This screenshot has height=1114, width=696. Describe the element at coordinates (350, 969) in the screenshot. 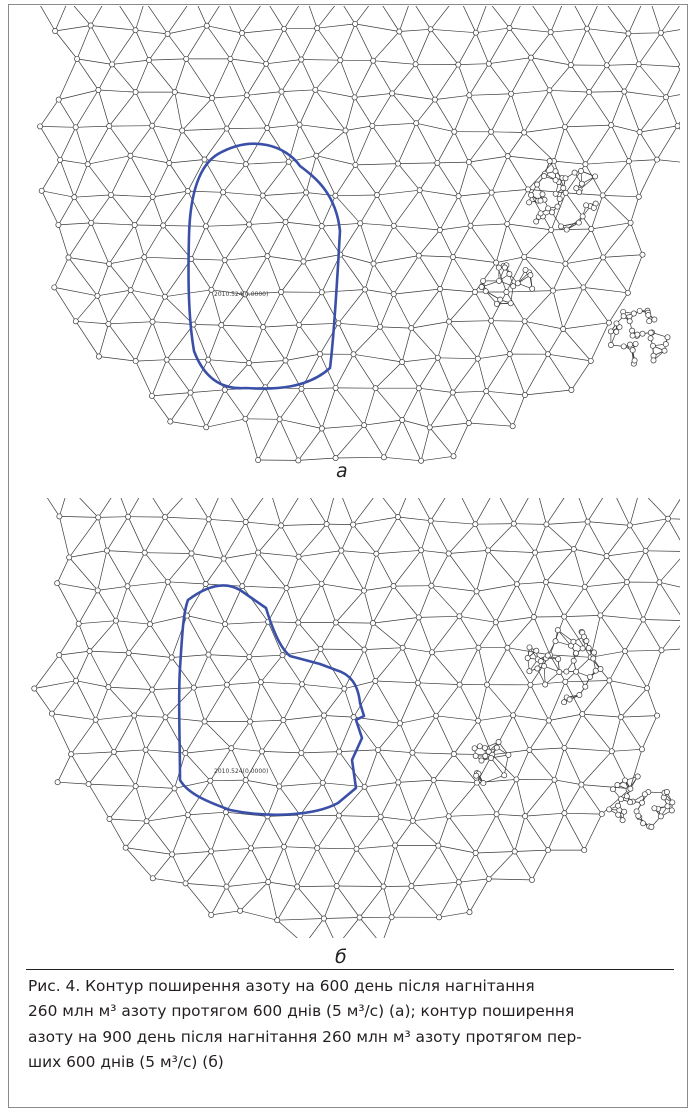

I see `caption-separator` at that location.